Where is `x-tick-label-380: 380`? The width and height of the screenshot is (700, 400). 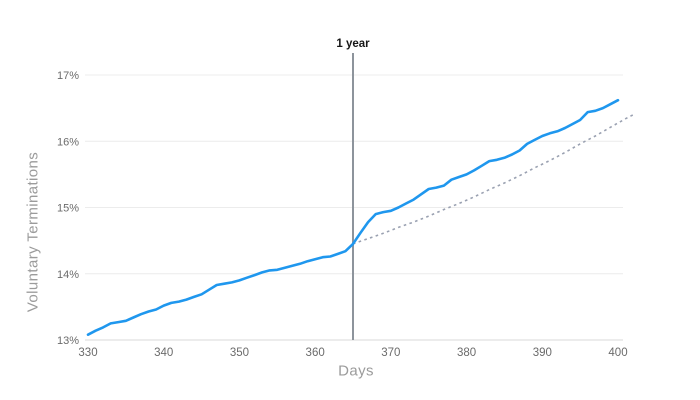 x-tick-label-380: 380 is located at coordinates (466, 353).